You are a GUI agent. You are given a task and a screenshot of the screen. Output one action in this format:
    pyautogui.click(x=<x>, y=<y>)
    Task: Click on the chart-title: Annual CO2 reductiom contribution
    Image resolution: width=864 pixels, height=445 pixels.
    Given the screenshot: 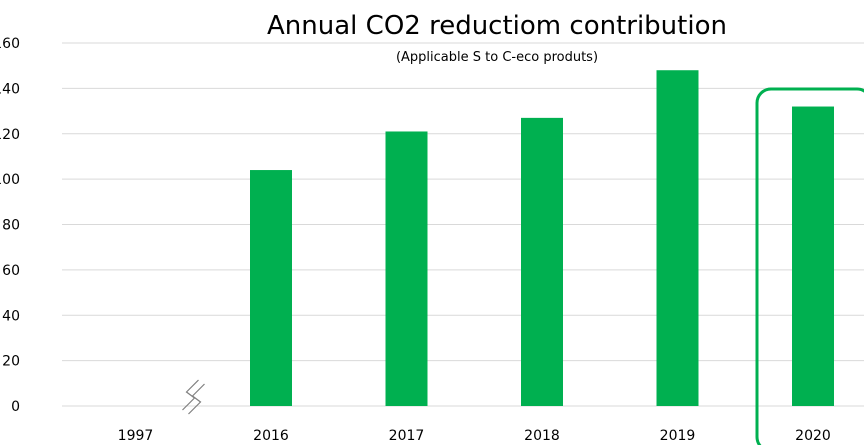 What is the action you would take?
    pyautogui.click(x=497, y=26)
    